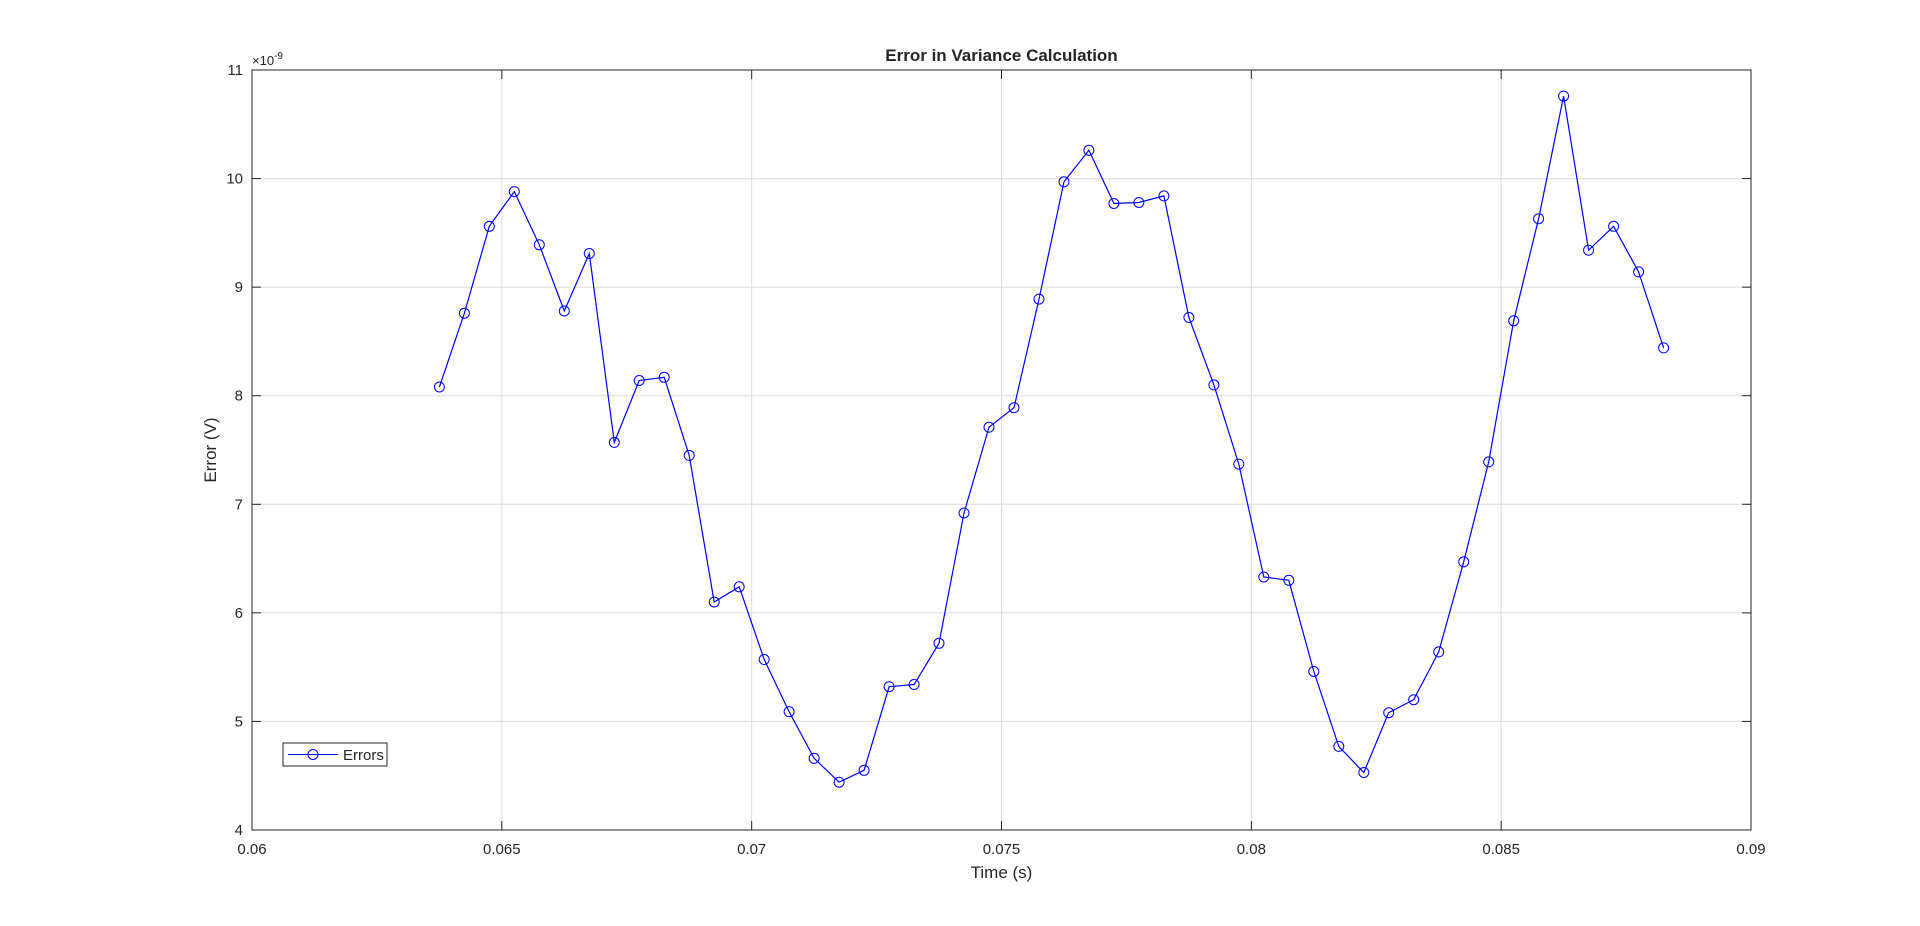 The width and height of the screenshot is (1920, 926). I want to click on y-tick-label: 10, so click(234, 179).